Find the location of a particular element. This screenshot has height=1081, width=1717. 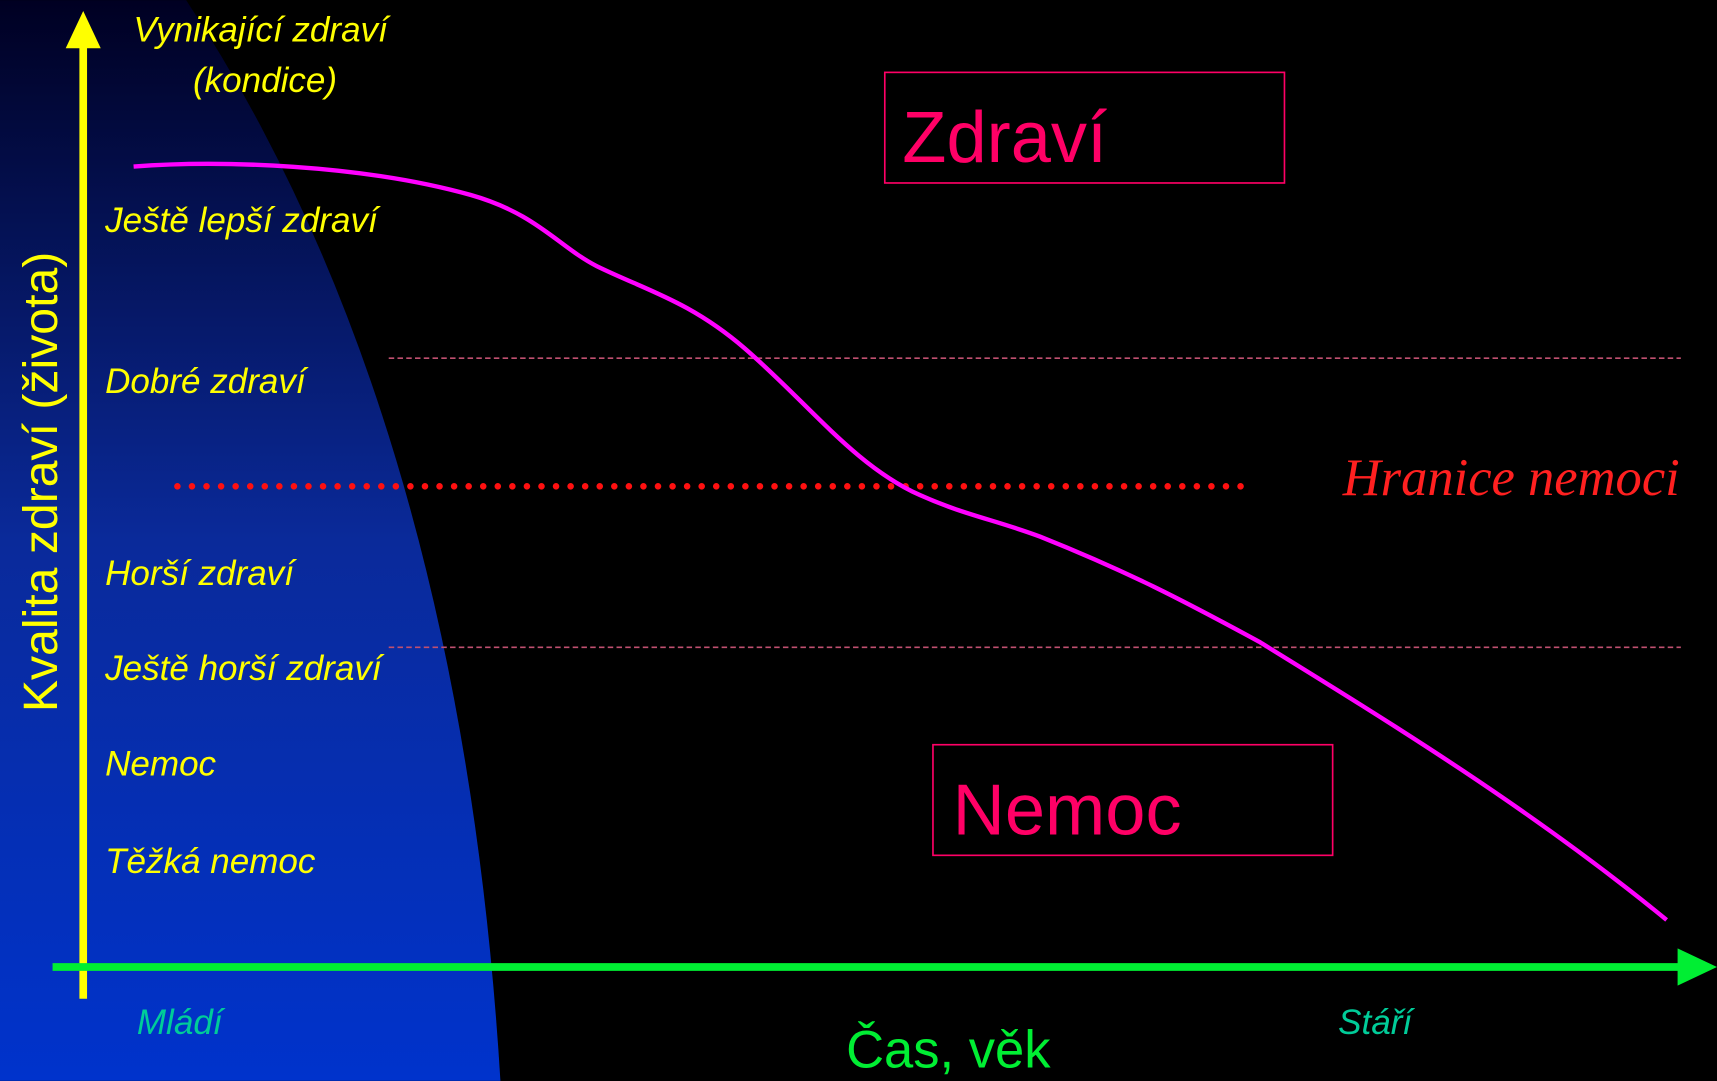

top-level: (kondice) is located at coordinates (265, 80).